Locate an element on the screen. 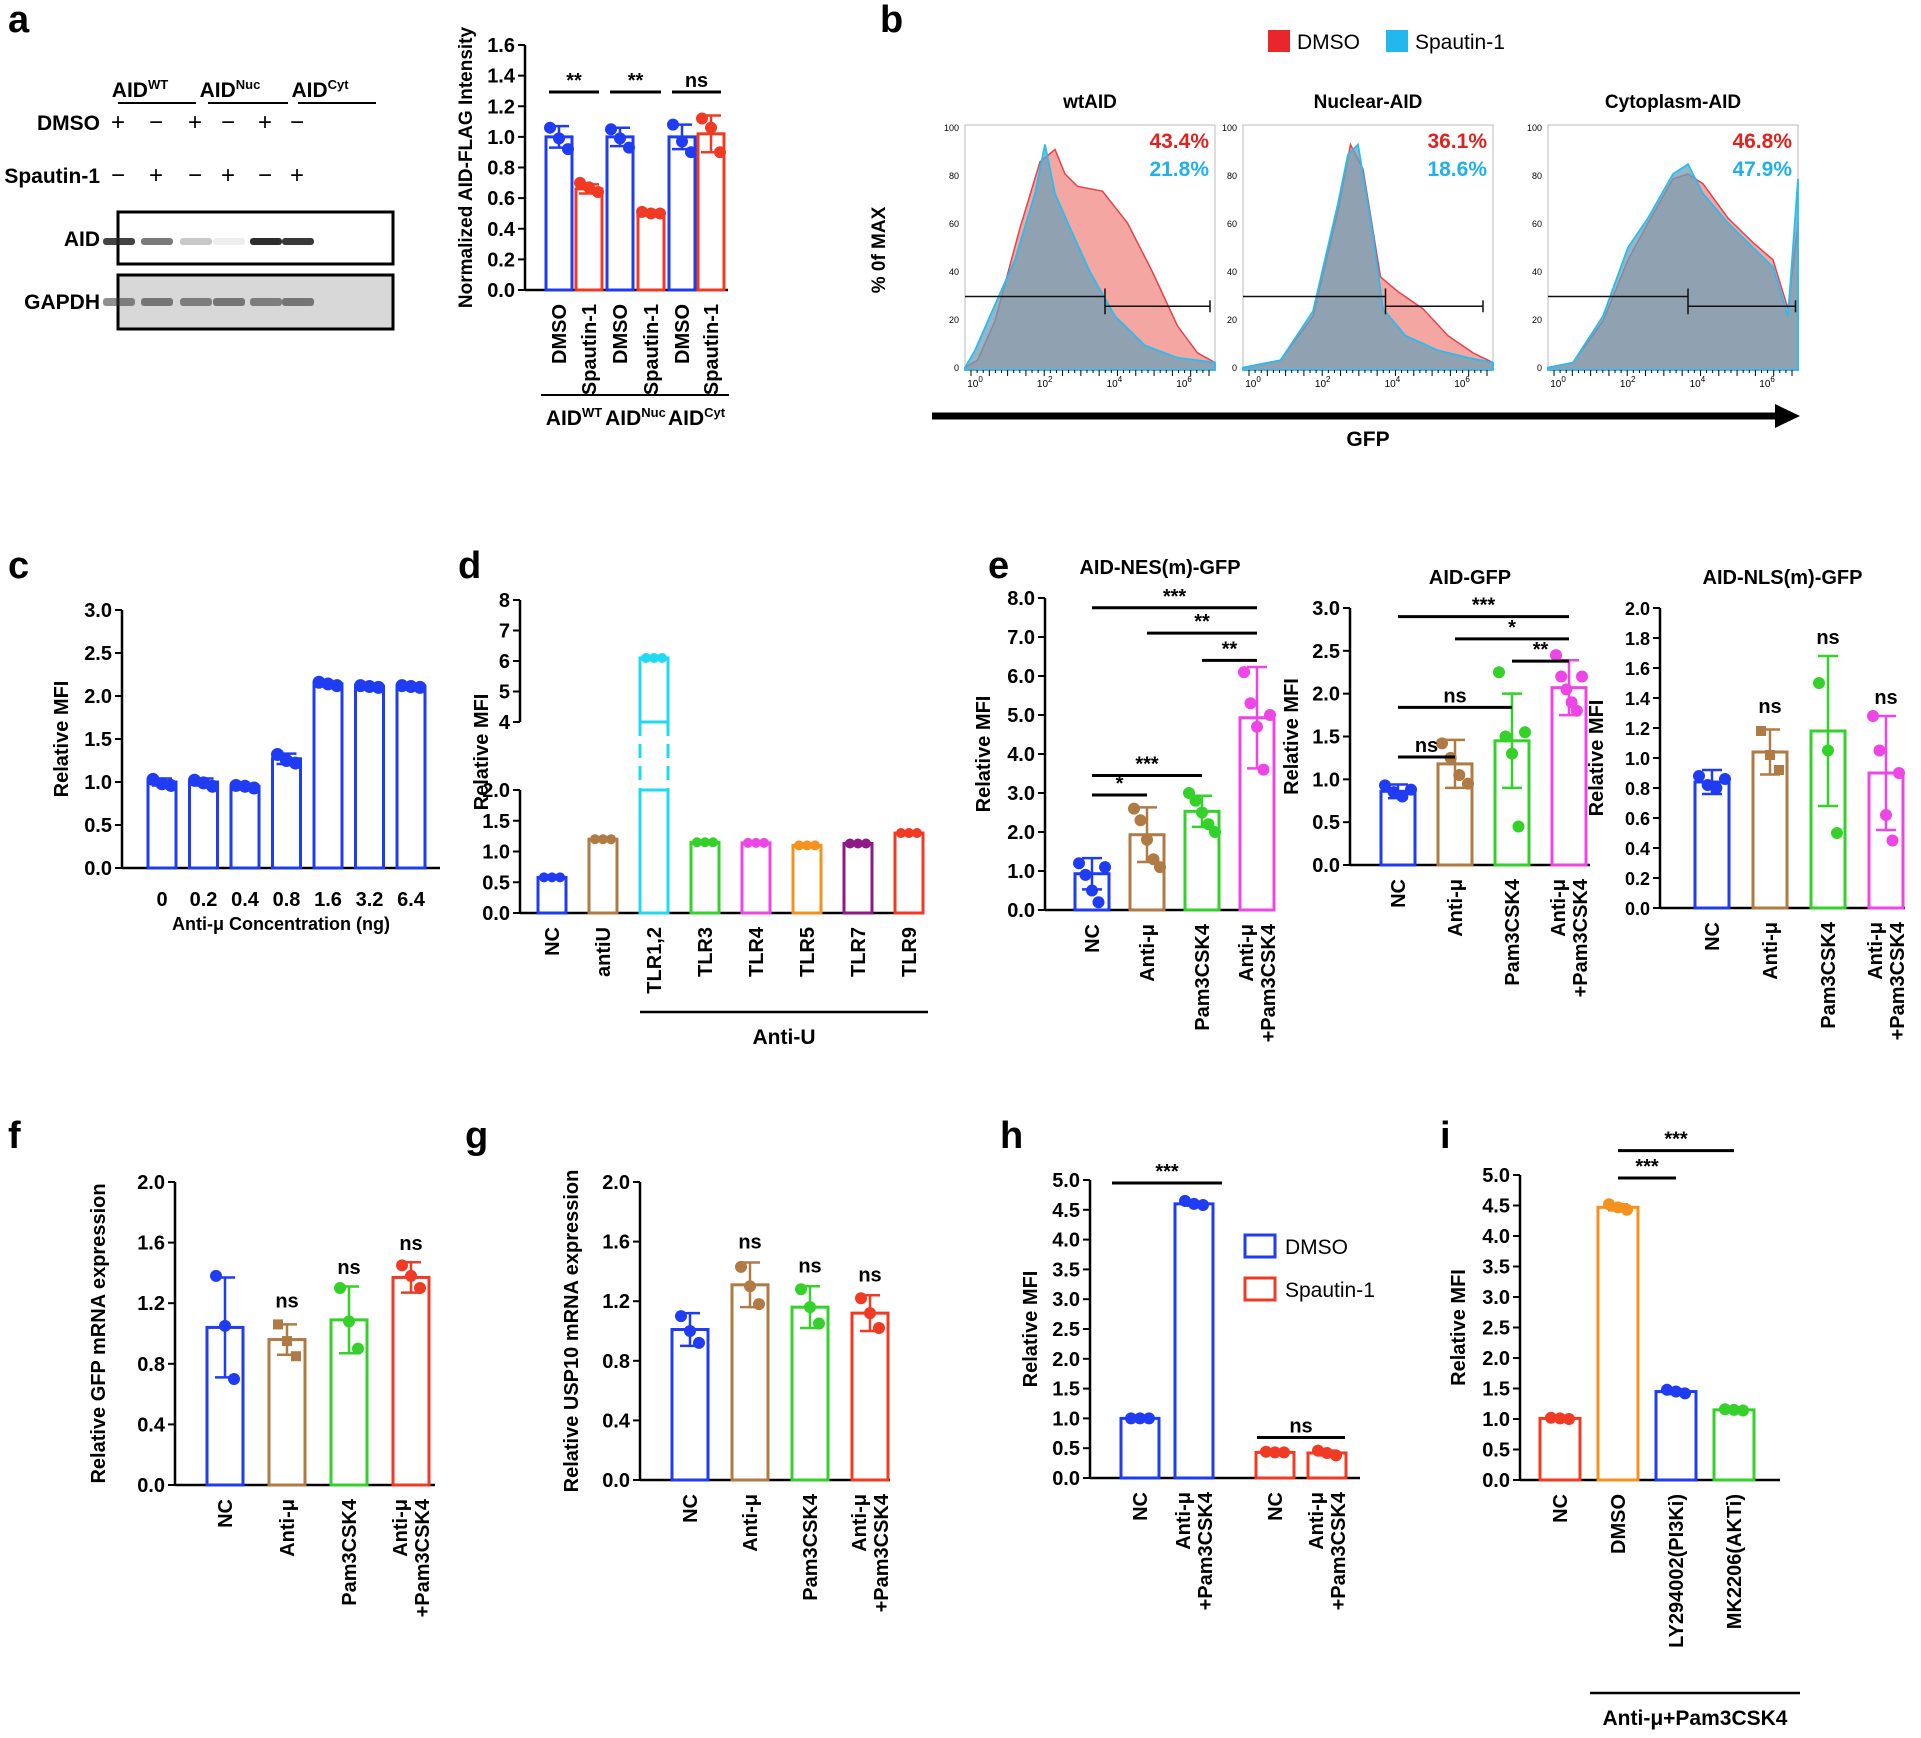 The height and width of the screenshot is (1738, 1921). svg-text: AIDNuc is located at coordinates (230, 89).